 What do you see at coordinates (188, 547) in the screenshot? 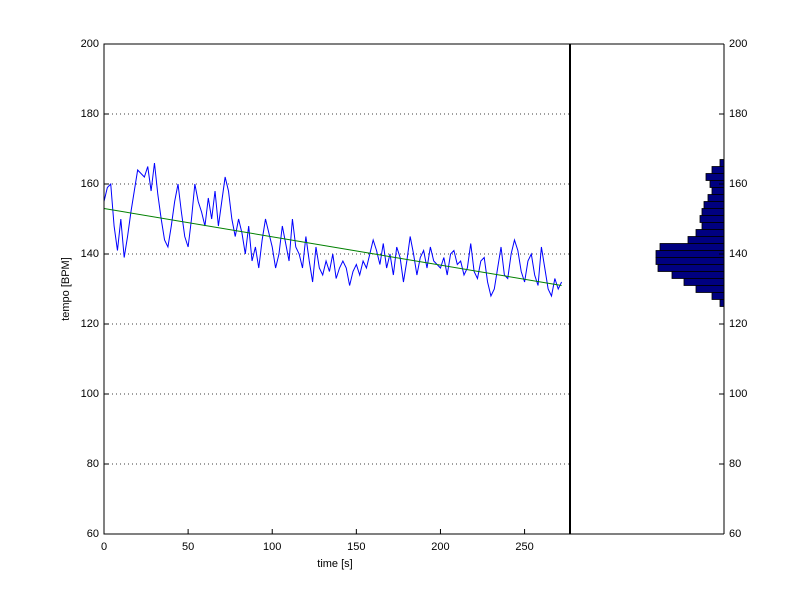
I see `x-tick-label: 50` at bounding box center [188, 547].